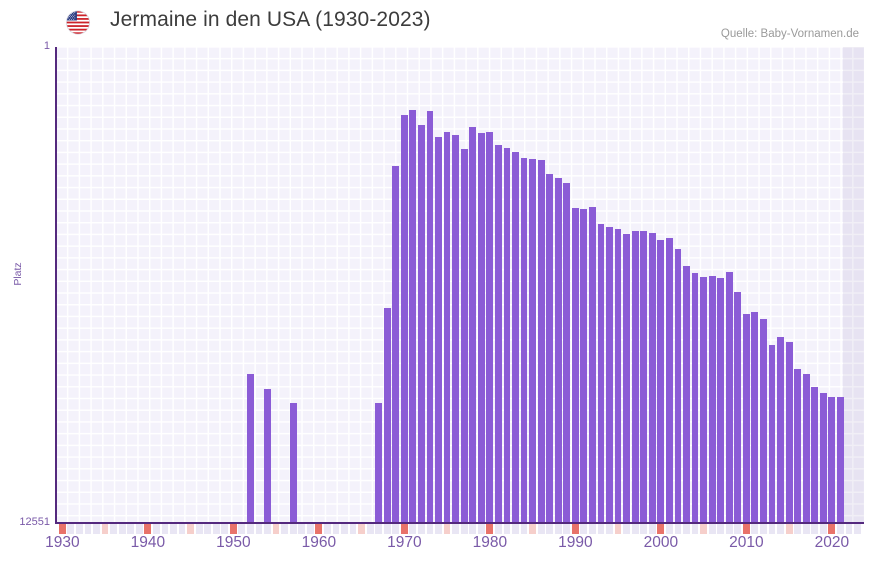 The image size is (873, 567). What do you see at coordinates (669, 380) in the screenshot?
I see `bar-2001` at bounding box center [669, 380].